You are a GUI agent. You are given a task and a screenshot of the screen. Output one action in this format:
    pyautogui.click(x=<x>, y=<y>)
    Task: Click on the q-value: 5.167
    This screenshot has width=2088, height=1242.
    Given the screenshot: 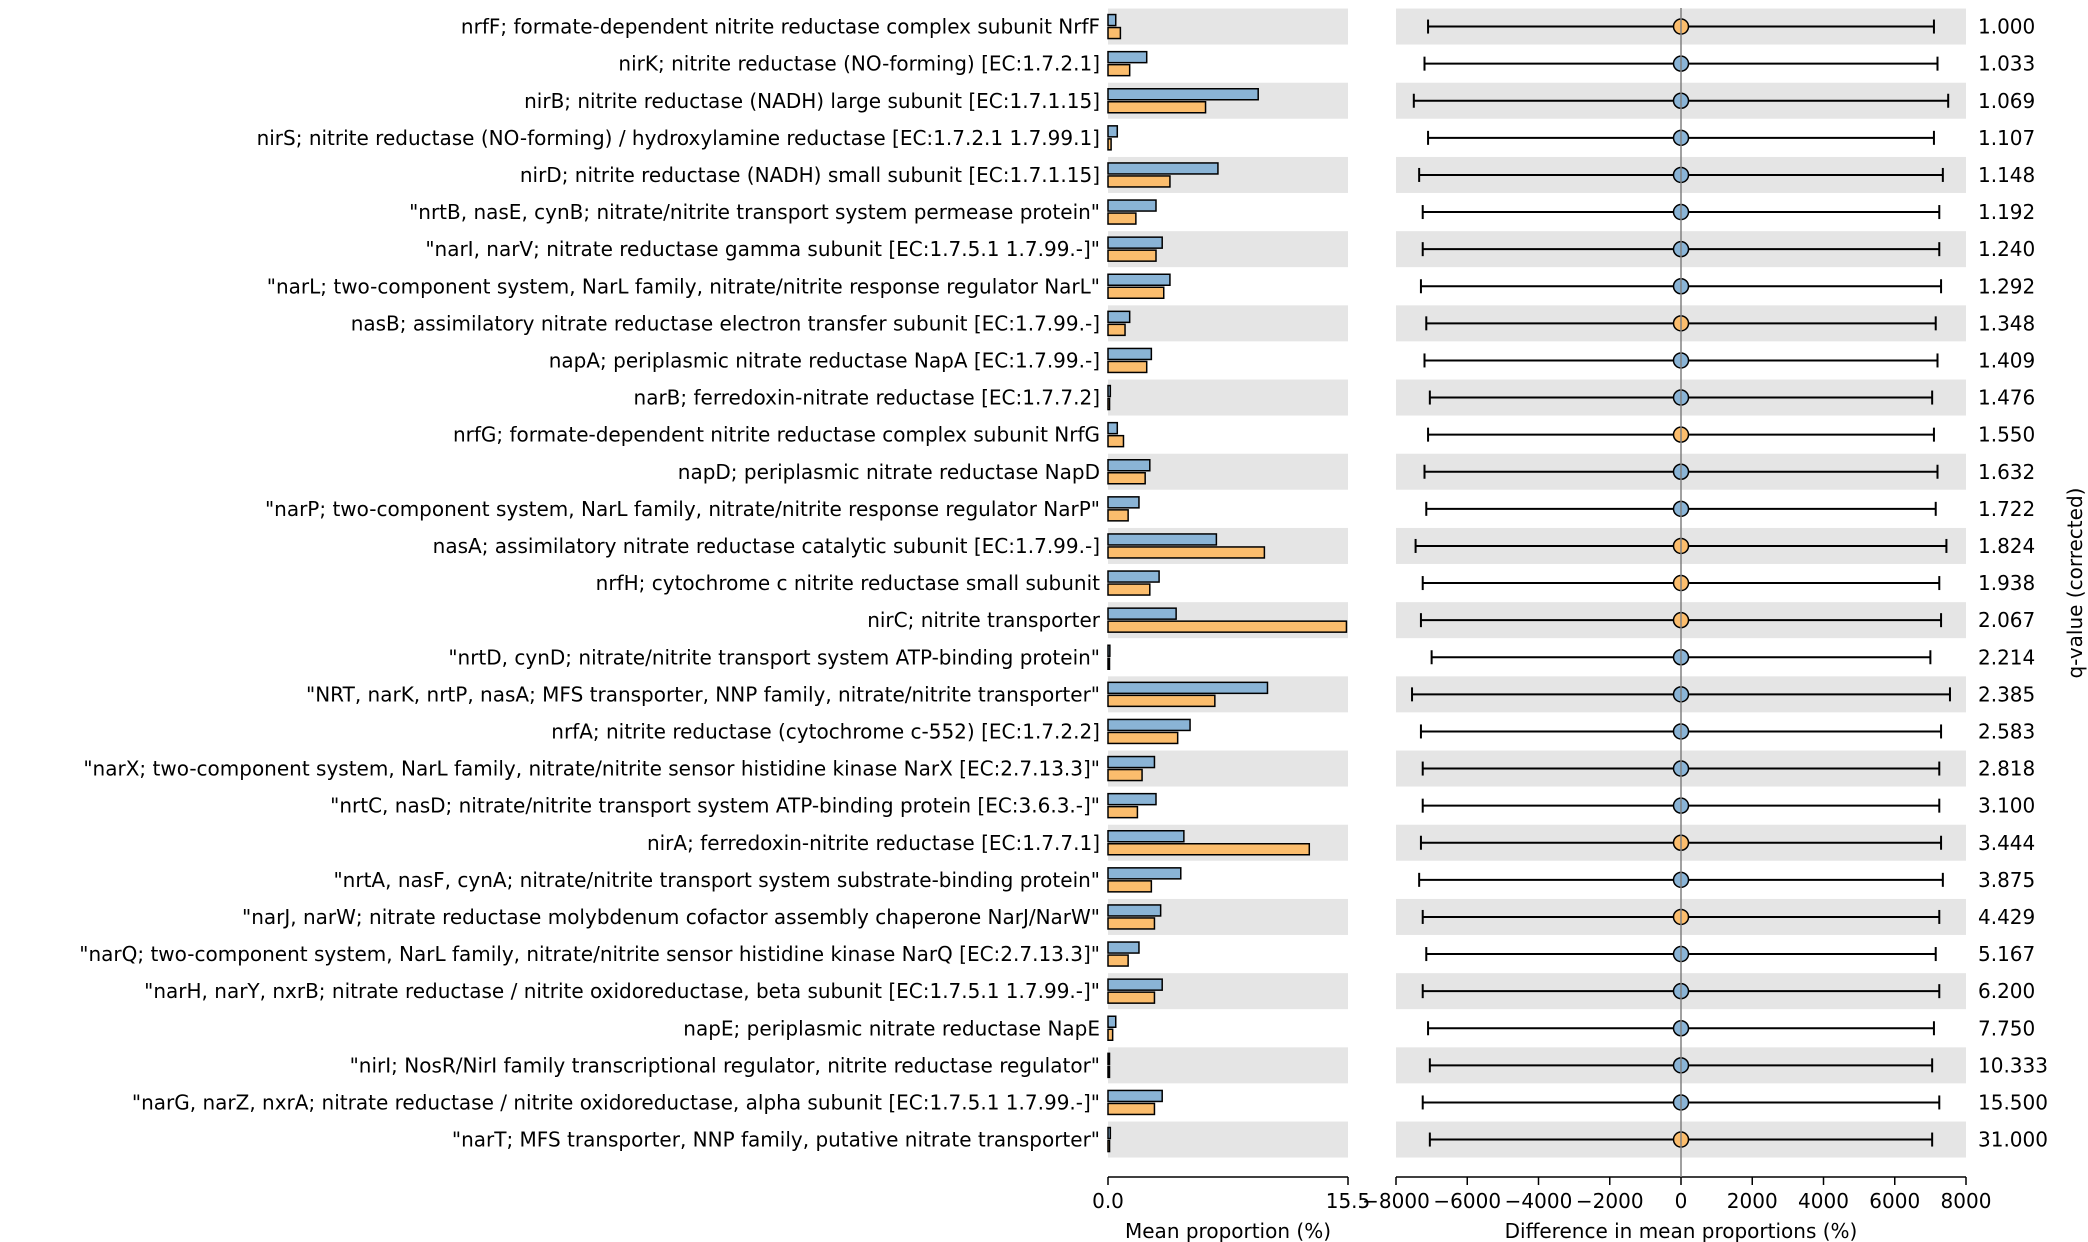 What is the action you would take?
    pyautogui.click(x=2006, y=954)
    